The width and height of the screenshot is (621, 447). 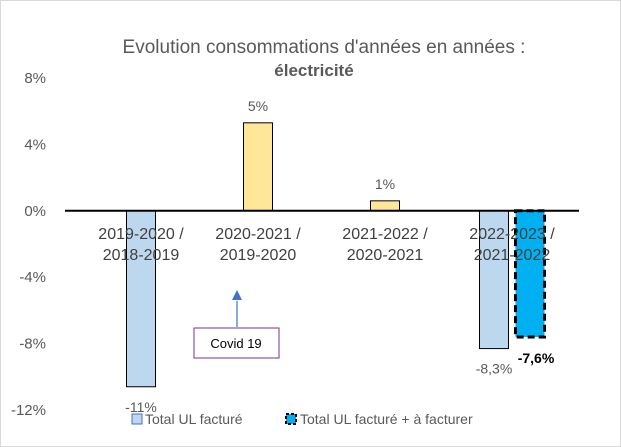 What do you see at coordinates (494, 369) in the screenshot?
I see `data-label: -8,3%` at bounding box center [494, 369].